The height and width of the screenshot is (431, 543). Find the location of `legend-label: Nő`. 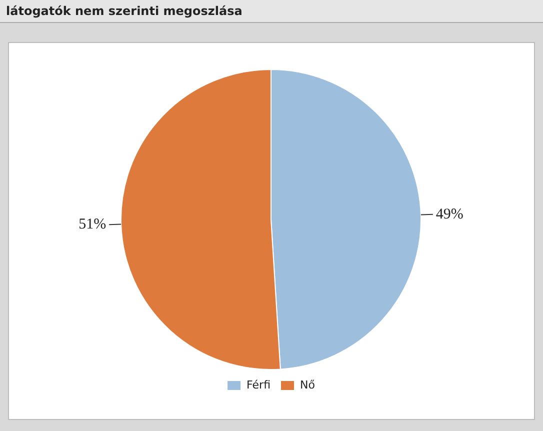

legend-label: Nő is located at coordinates (308, 385).